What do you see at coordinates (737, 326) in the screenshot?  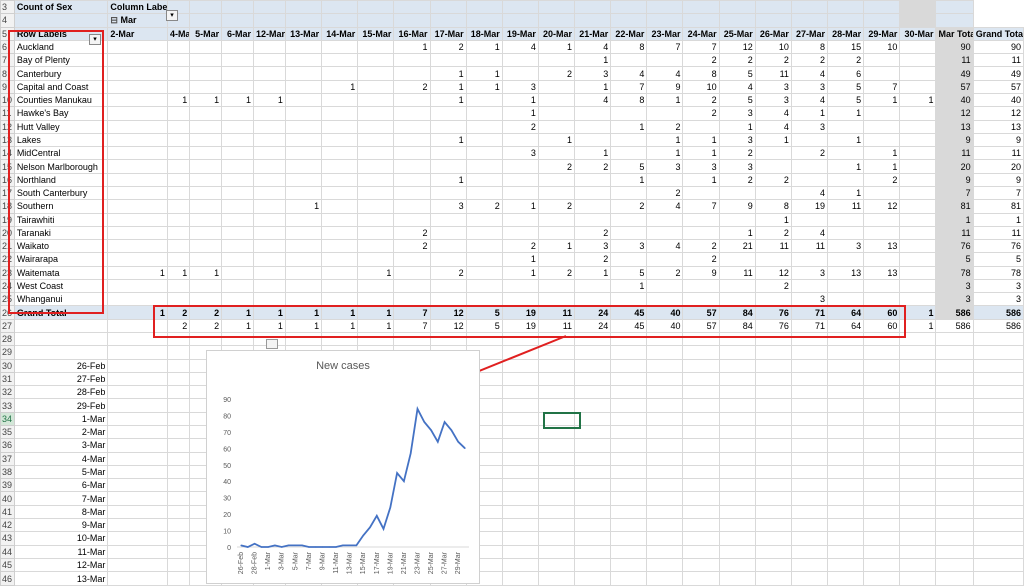 I see `total-copy-cell: 84` at bounding box center [737, 326].